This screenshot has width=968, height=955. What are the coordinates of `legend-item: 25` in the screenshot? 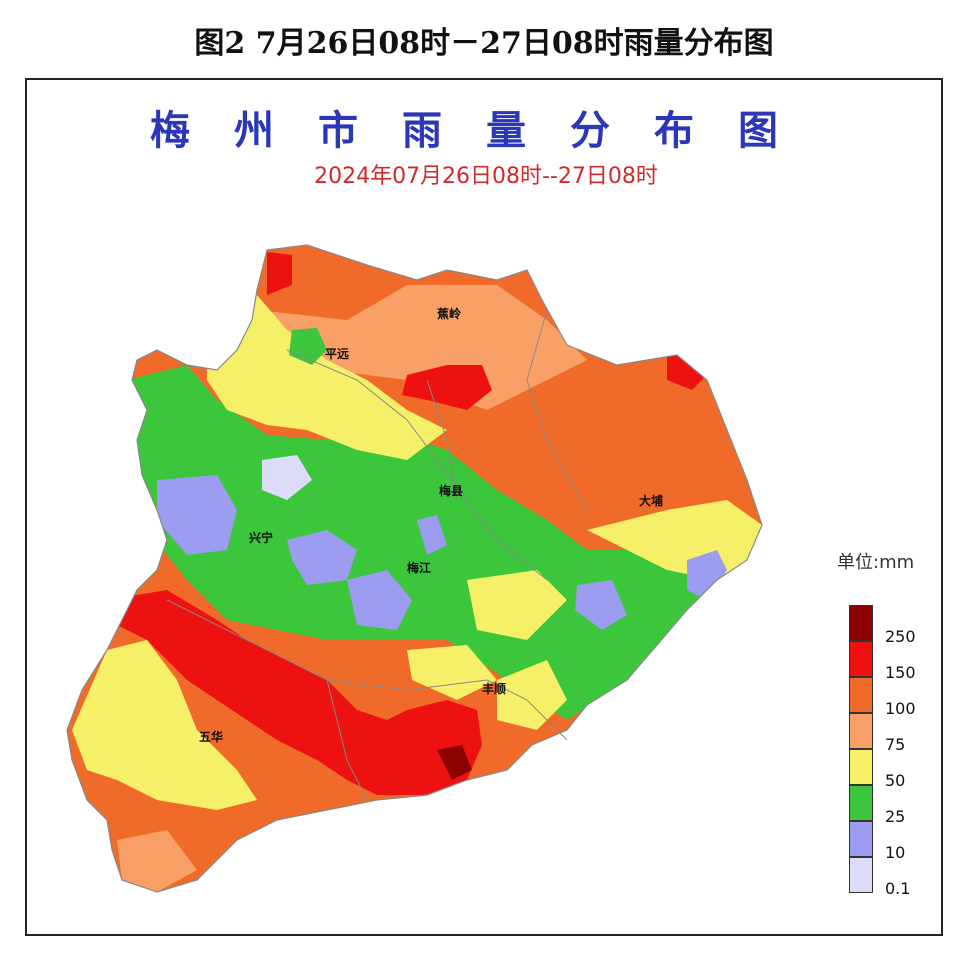 It's located at (894, 805).